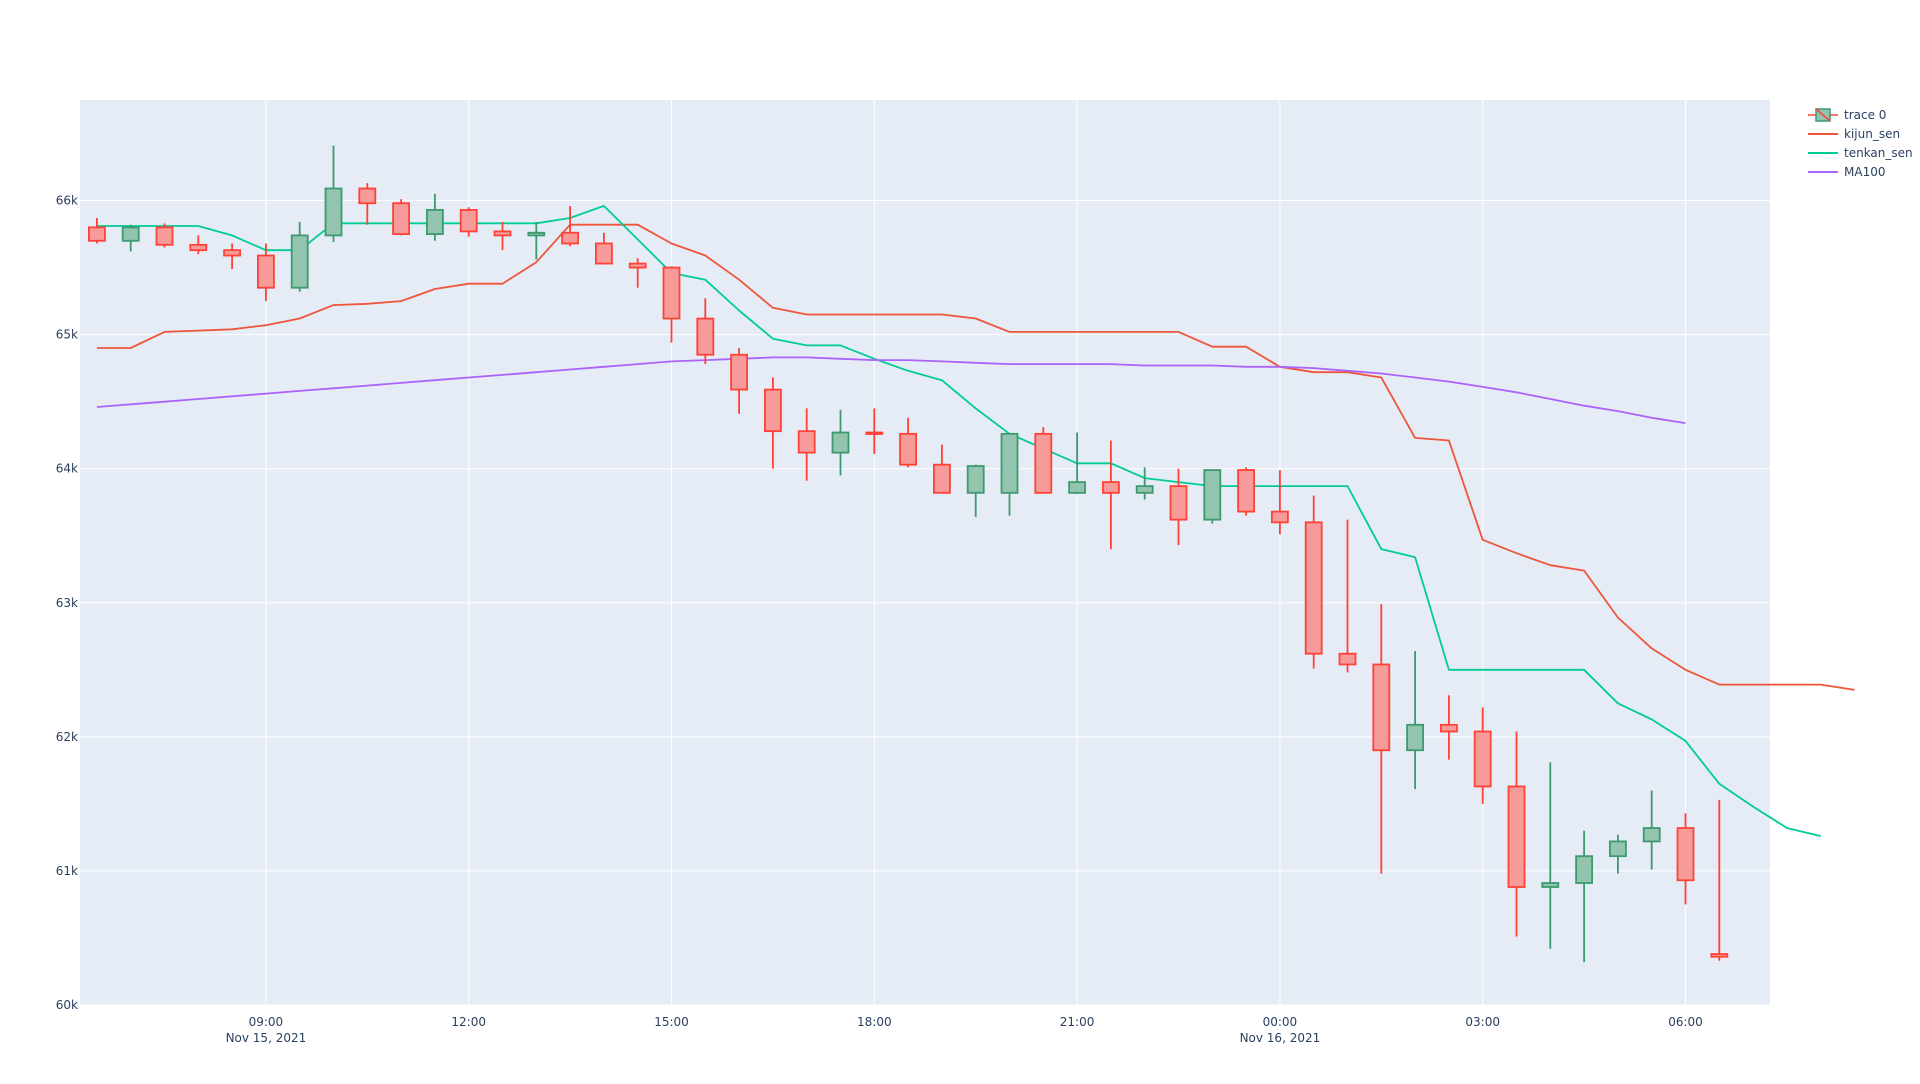 The image size is (1920, 1084). I want to click on y-tick-label: 64k, so click(67, 469).